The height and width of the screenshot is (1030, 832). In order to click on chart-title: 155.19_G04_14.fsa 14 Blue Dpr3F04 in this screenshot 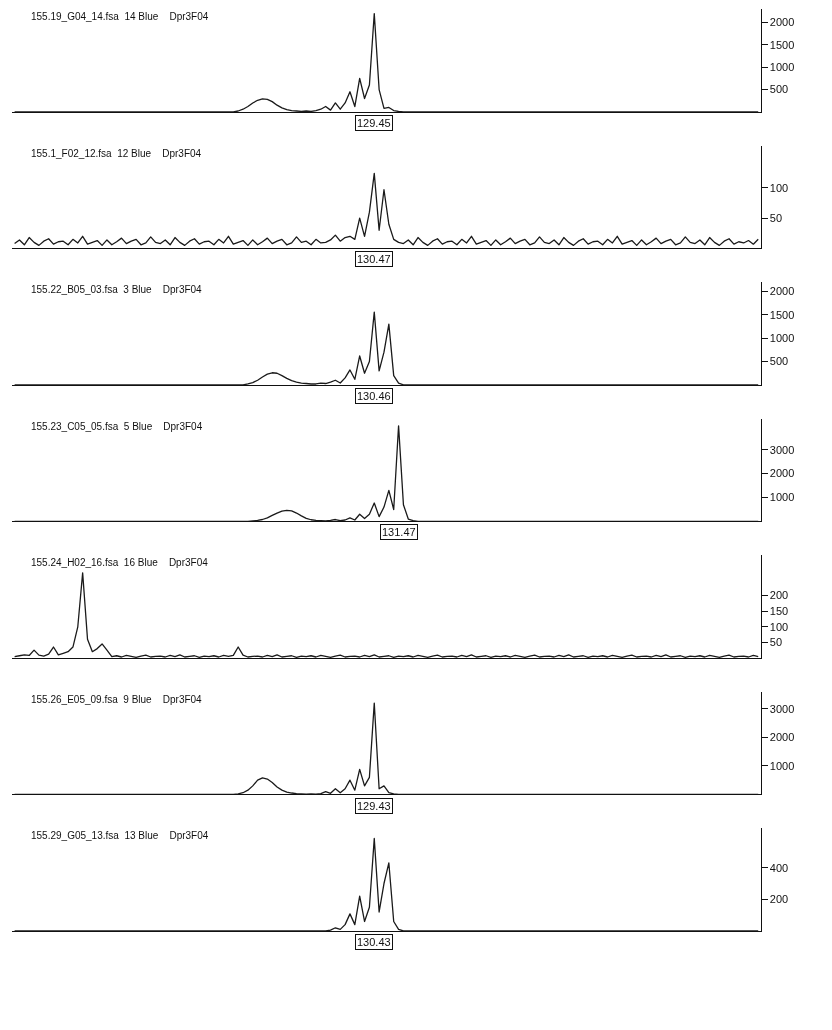, I will do `click(120, 16)`.